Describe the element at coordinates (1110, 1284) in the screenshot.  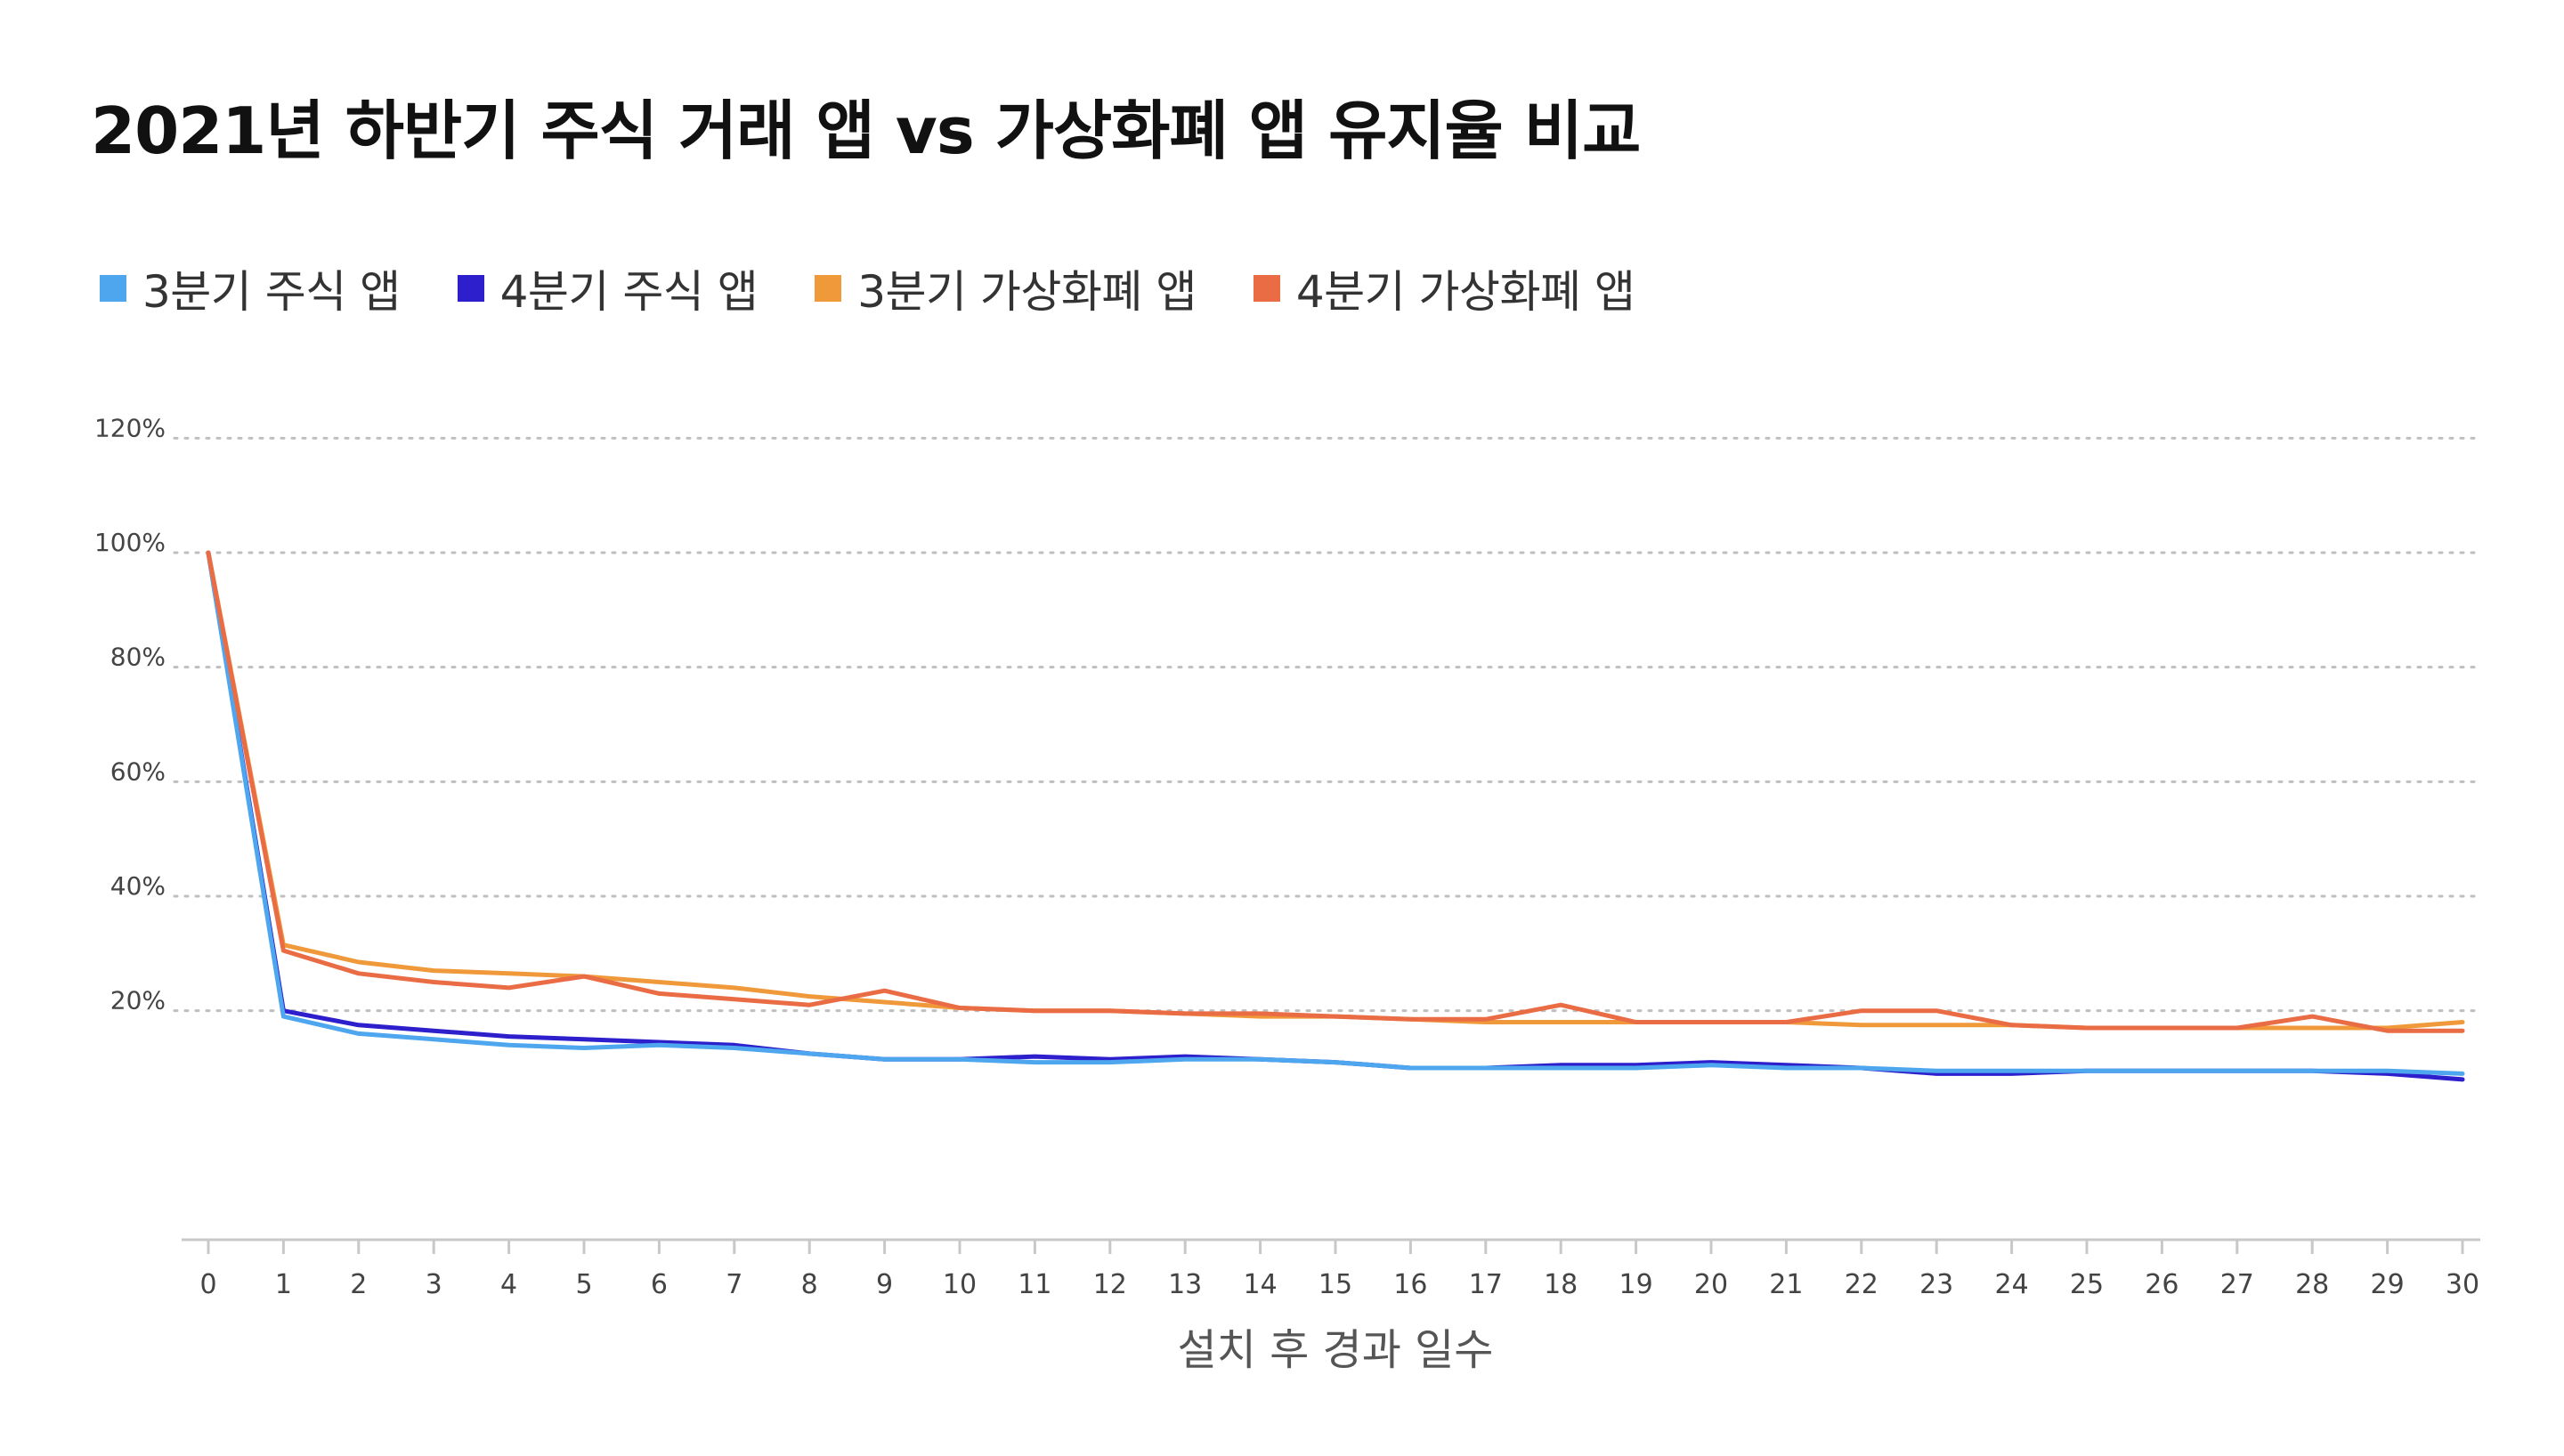
I see `x-tick-label: 12` at that location.